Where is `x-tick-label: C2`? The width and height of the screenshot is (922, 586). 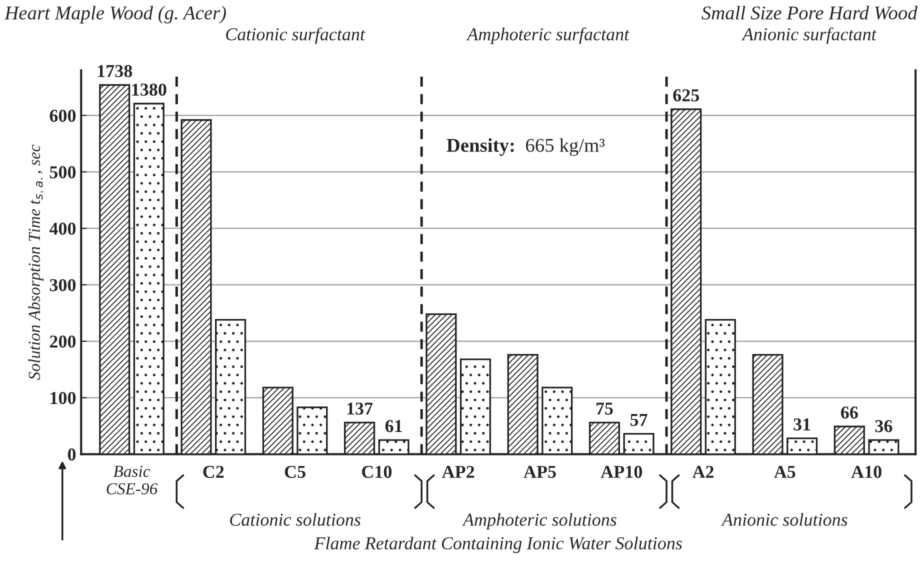
x-tick-label: C2 is located at coordinates (213, 472).